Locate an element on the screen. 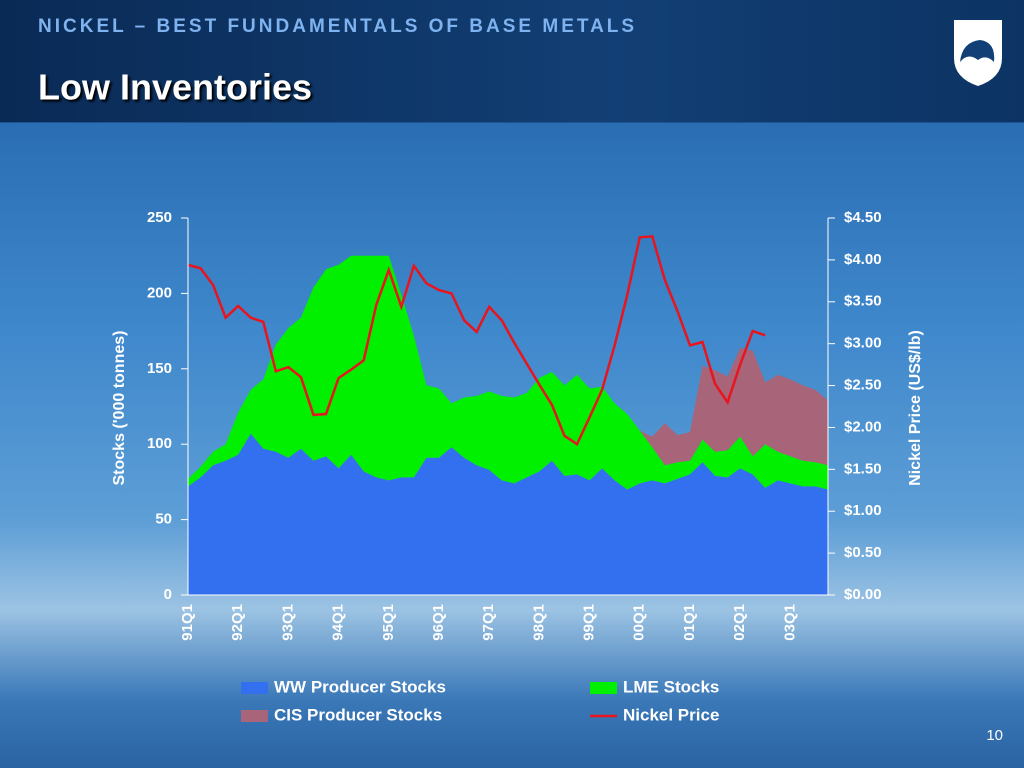 This screenshot has height=768, width=1024. y-tick-label: 200 is located at coordinates (159, 292).